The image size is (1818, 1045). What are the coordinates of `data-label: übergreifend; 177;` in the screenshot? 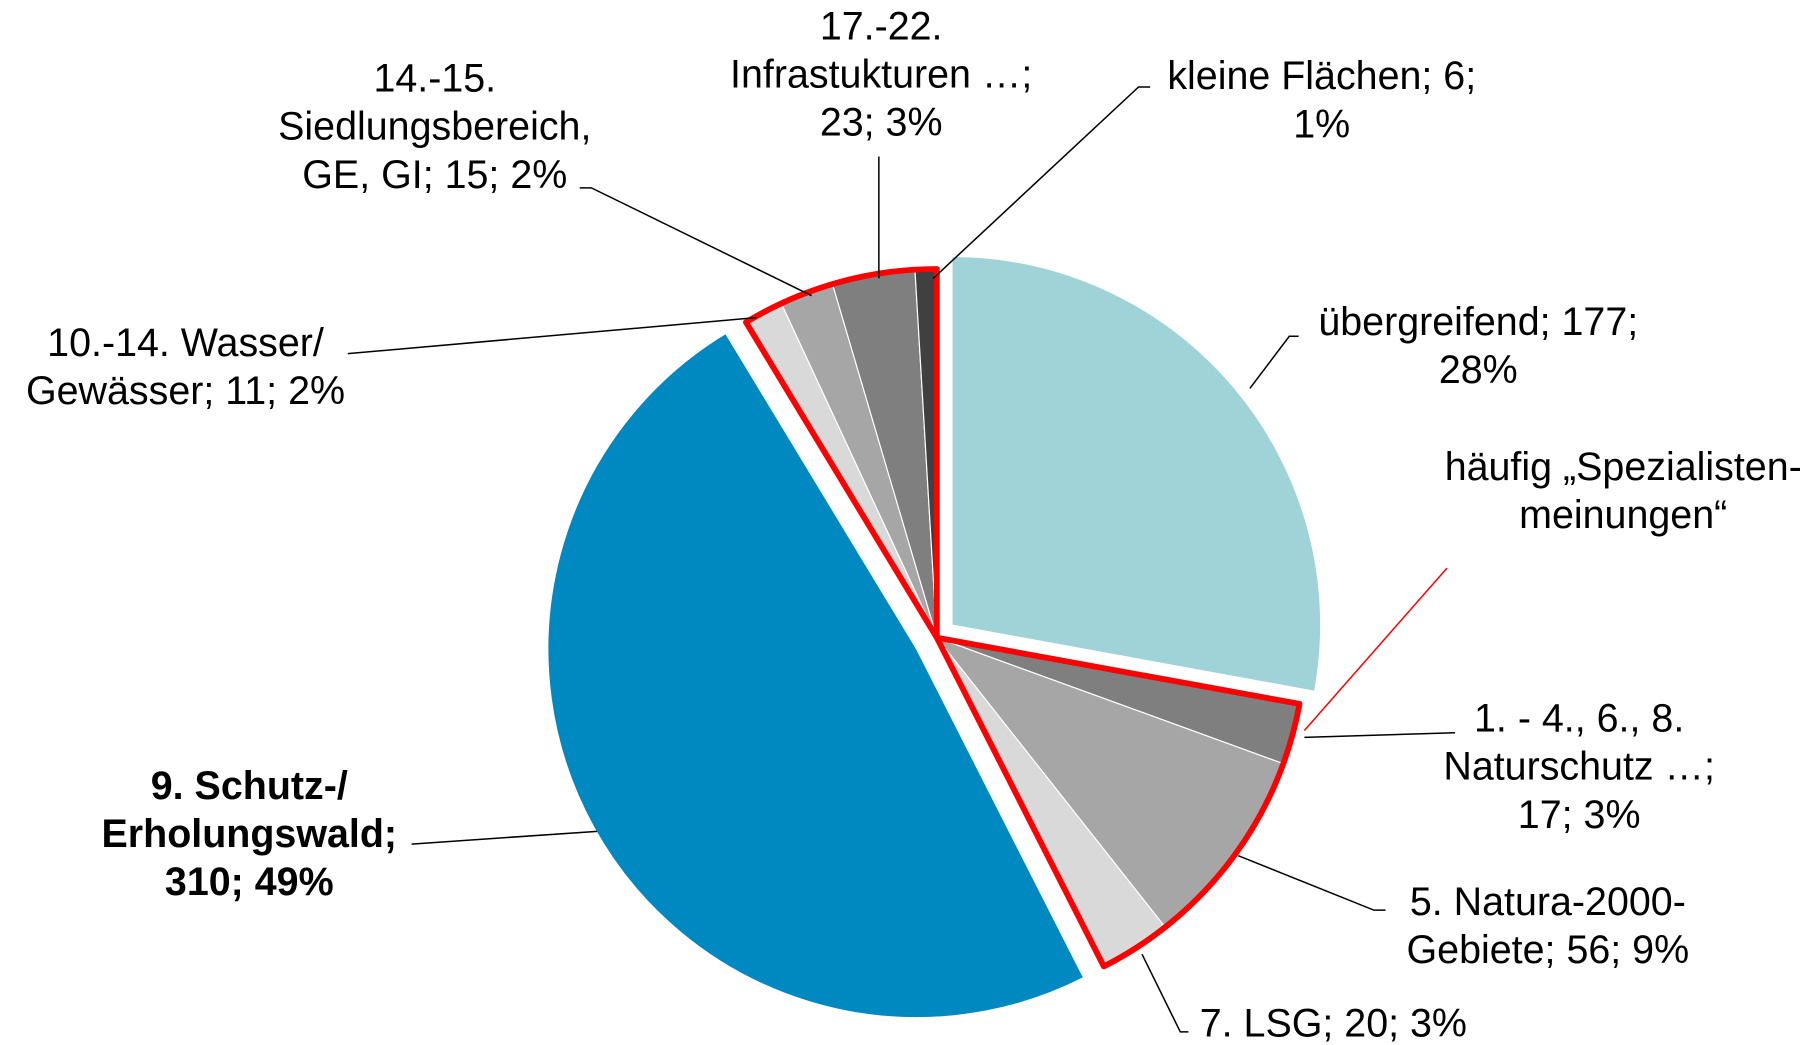 It's located at (1478, 322).